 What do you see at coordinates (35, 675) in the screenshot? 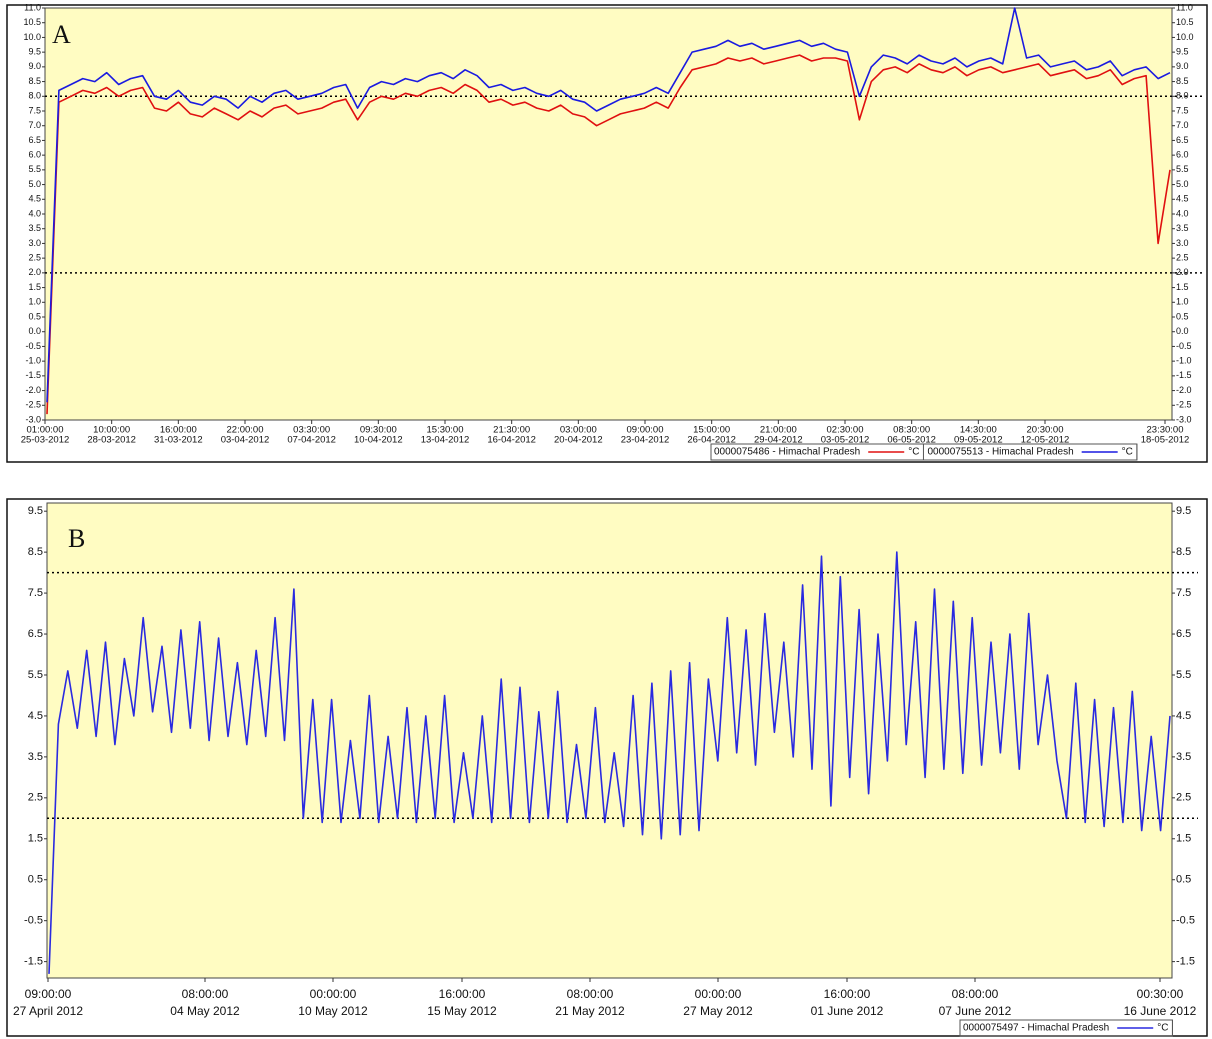
I see `y-tick-label: 5.5` at bounding box center [35, 675].